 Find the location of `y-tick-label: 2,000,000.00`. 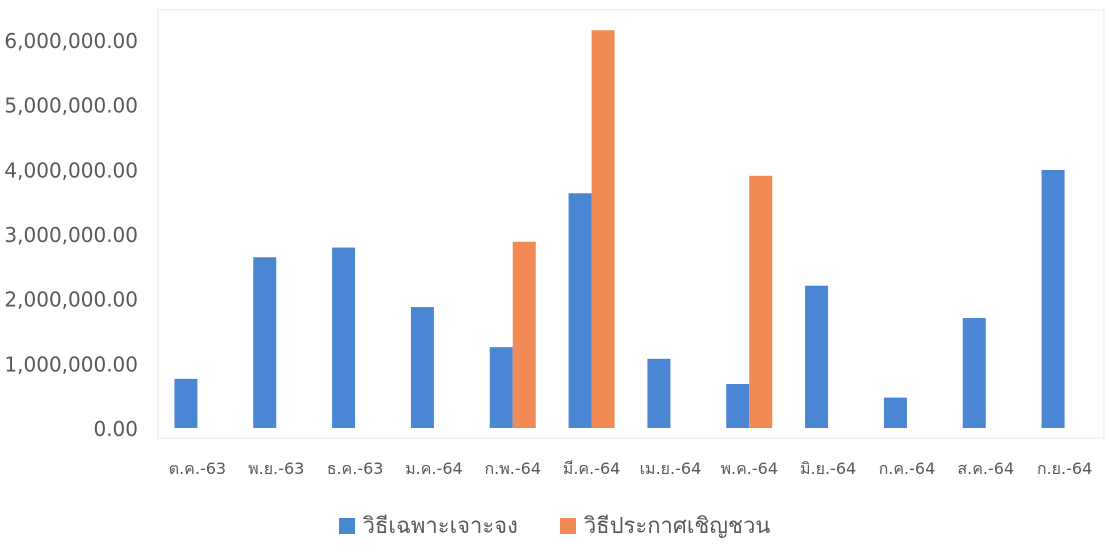

y-tick-label: 2,000,000.00 is located at coordinates (71, 300).